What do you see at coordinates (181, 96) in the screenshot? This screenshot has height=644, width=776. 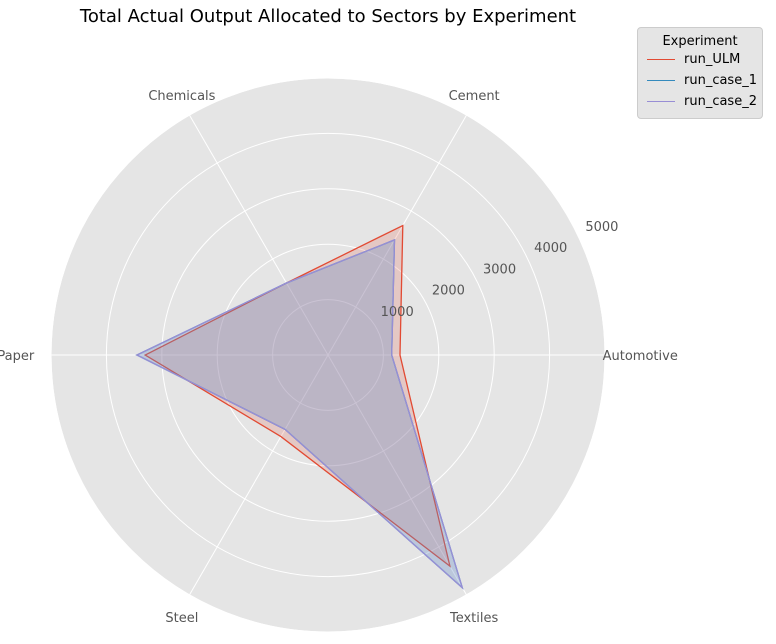 I see `axis-label-chemicals: Chemicals` at bounding box center [181, 96].